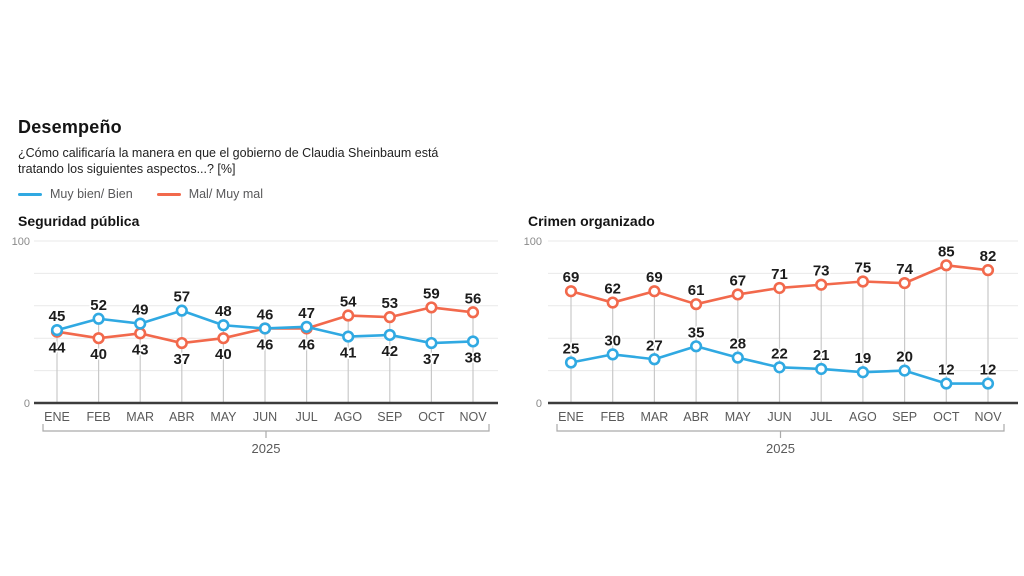 This screenshot has height=576, width=1024. I want to click on legend-swatch-blue-icon, so click(30, 194).